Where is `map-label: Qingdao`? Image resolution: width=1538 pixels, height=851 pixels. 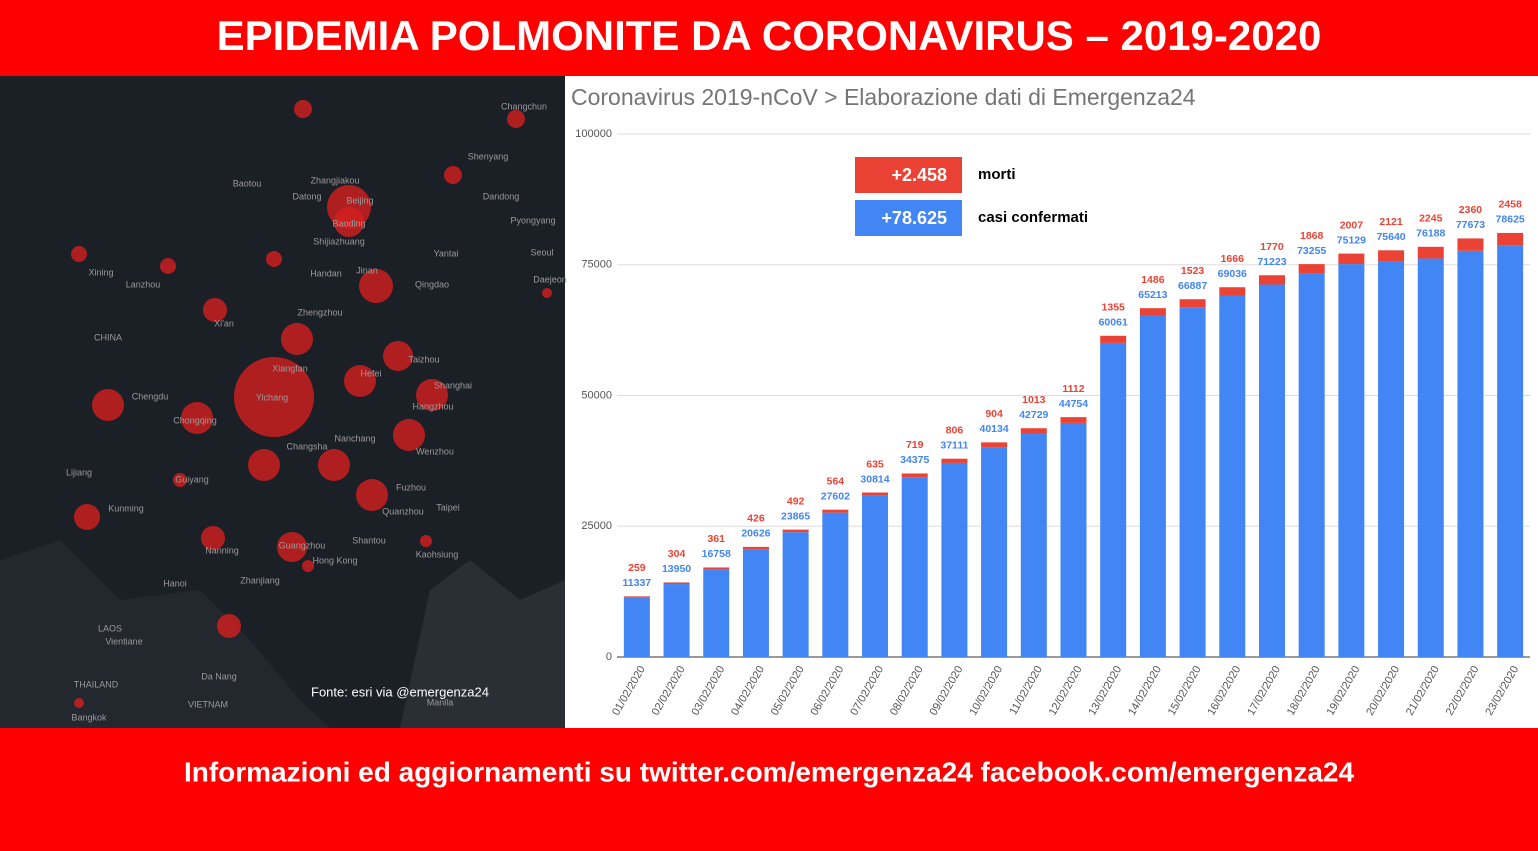
map-label: Qingdao is located at coordinates (432, 284).